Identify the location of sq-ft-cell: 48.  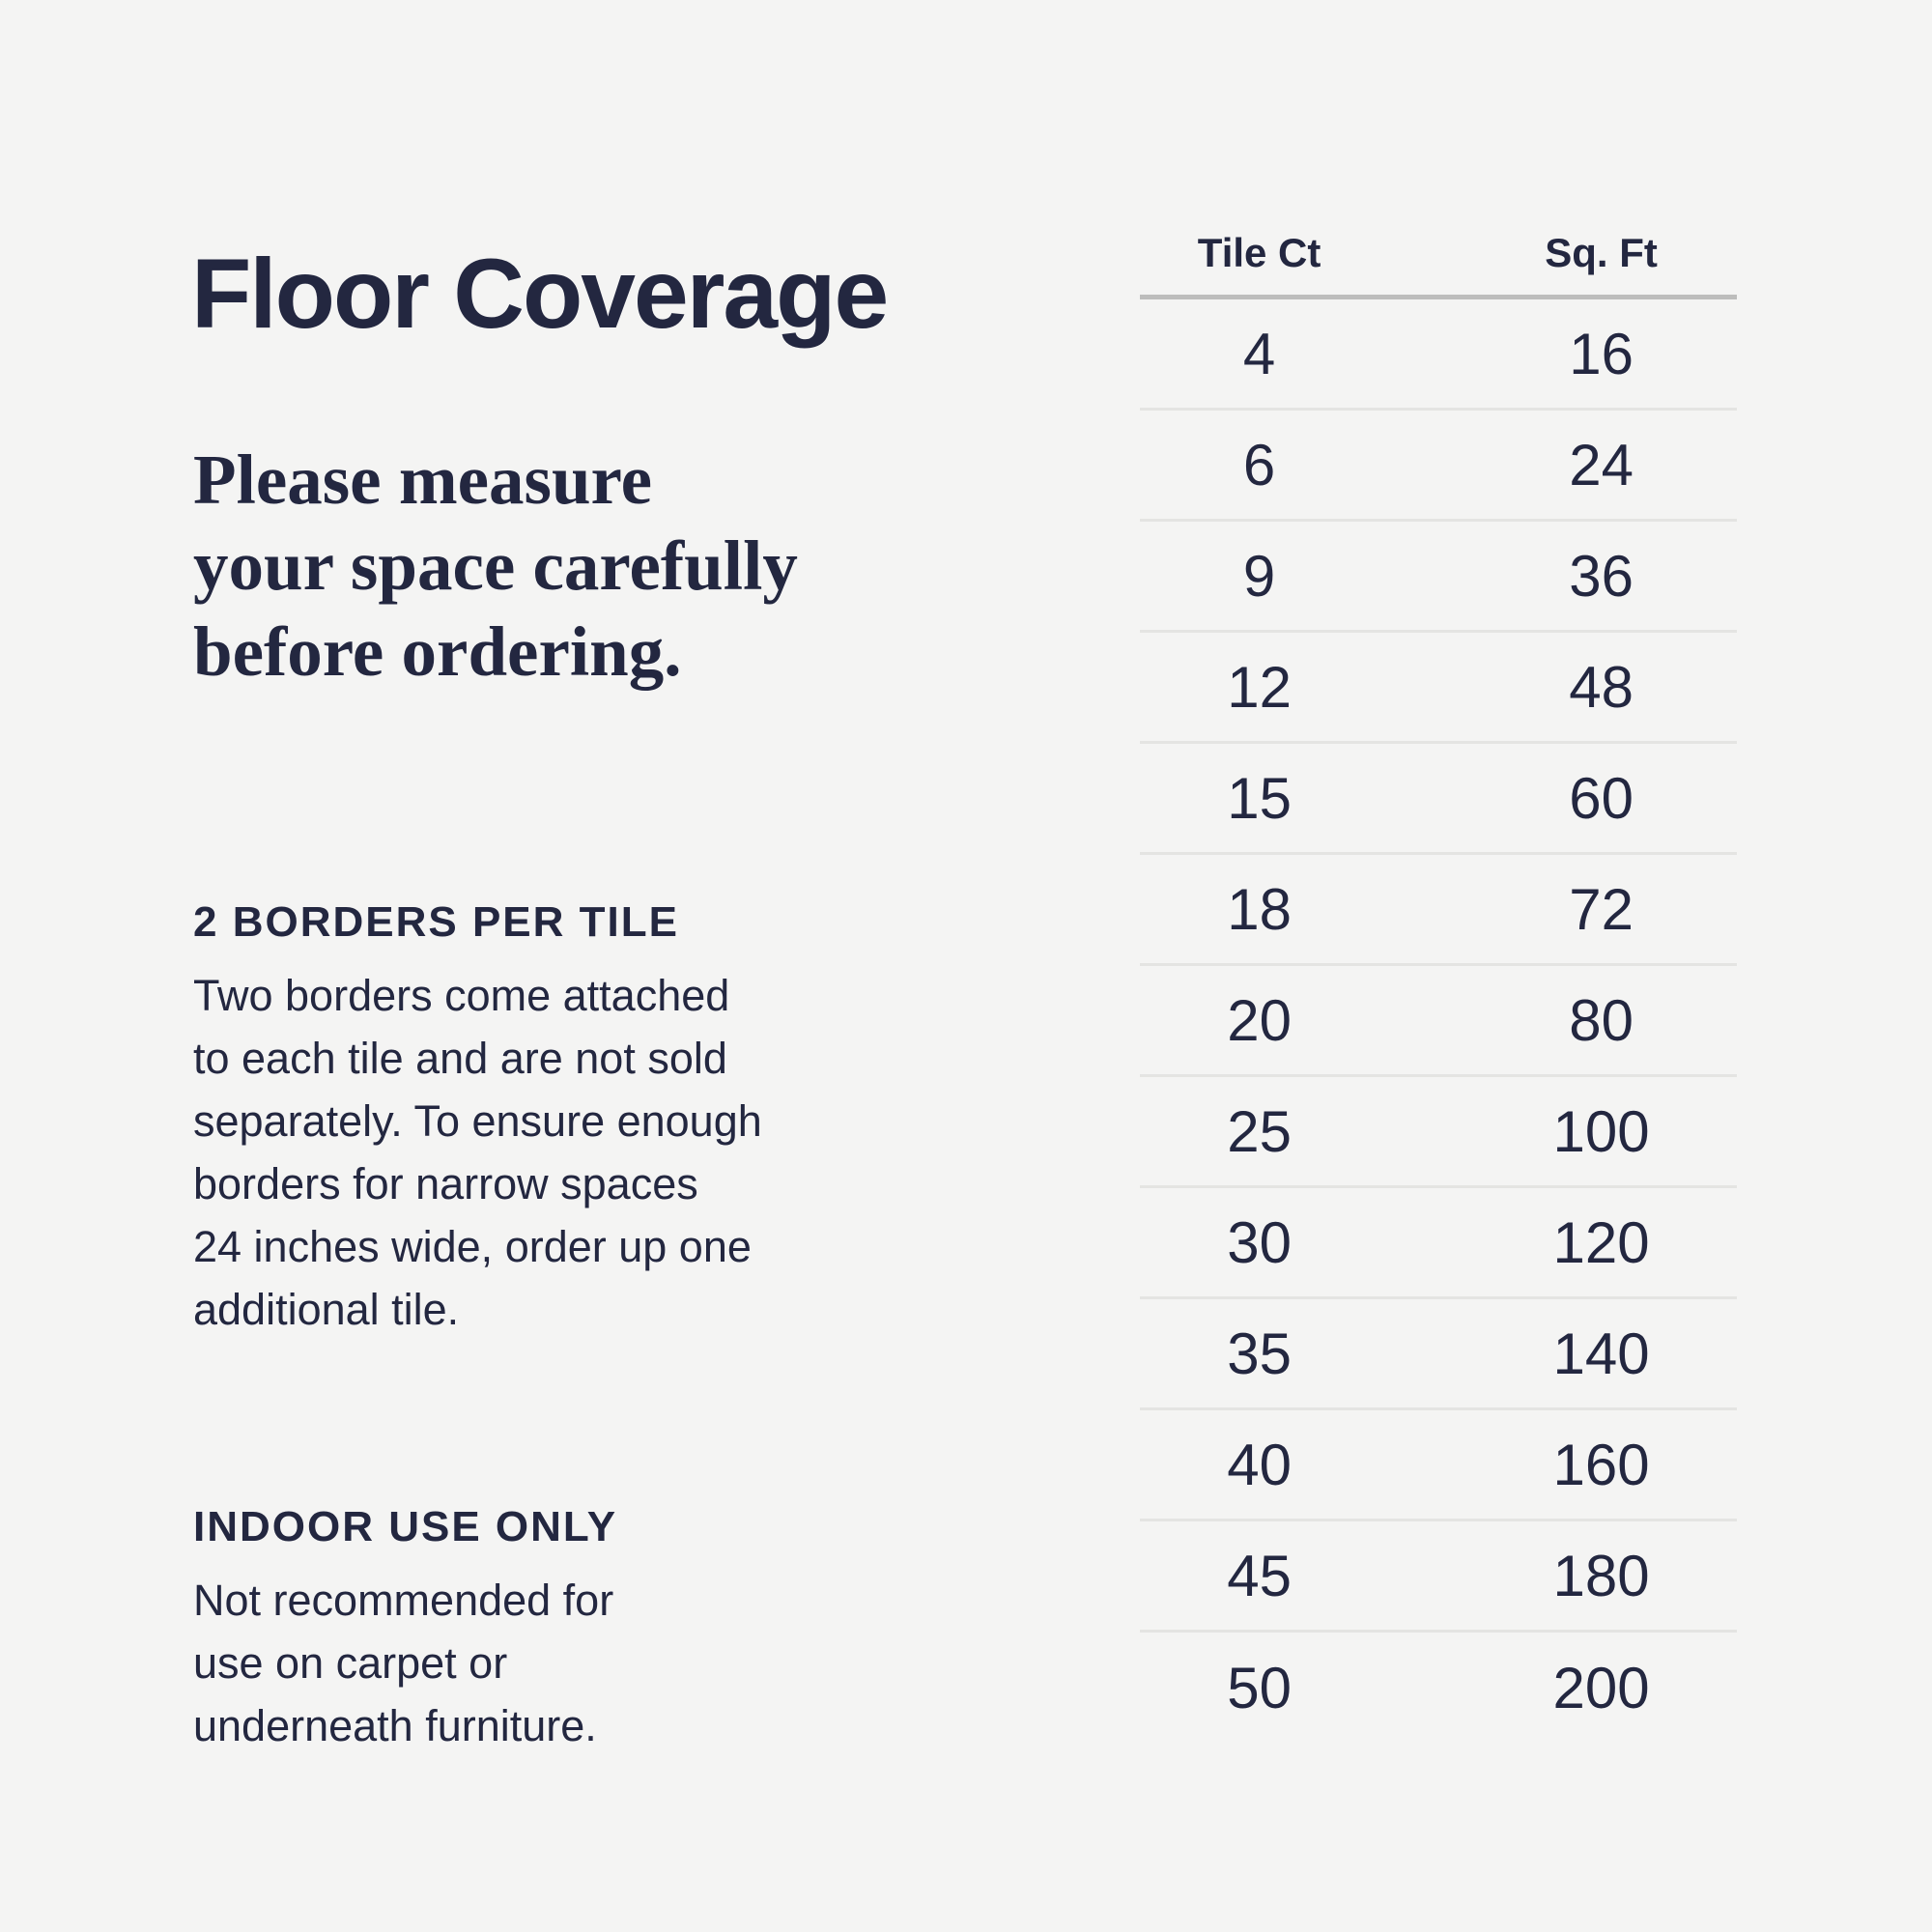
(1601, 687).